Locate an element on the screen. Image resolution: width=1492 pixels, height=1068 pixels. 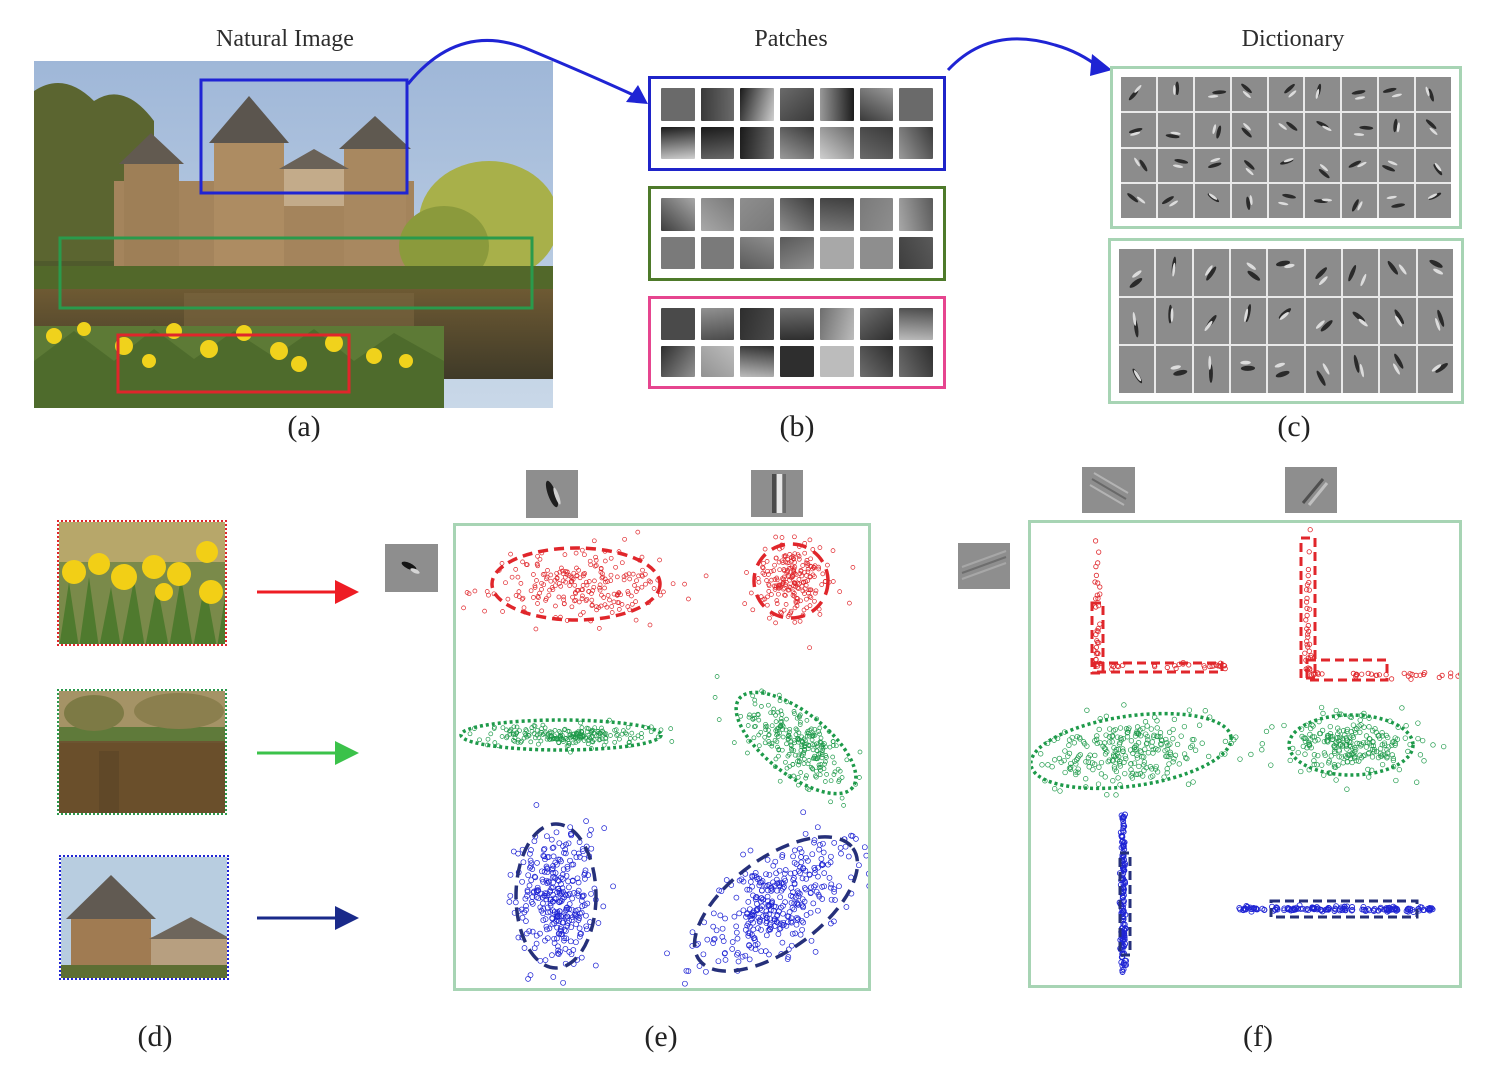
lake-crop-image is located at coordinates (142, 752).